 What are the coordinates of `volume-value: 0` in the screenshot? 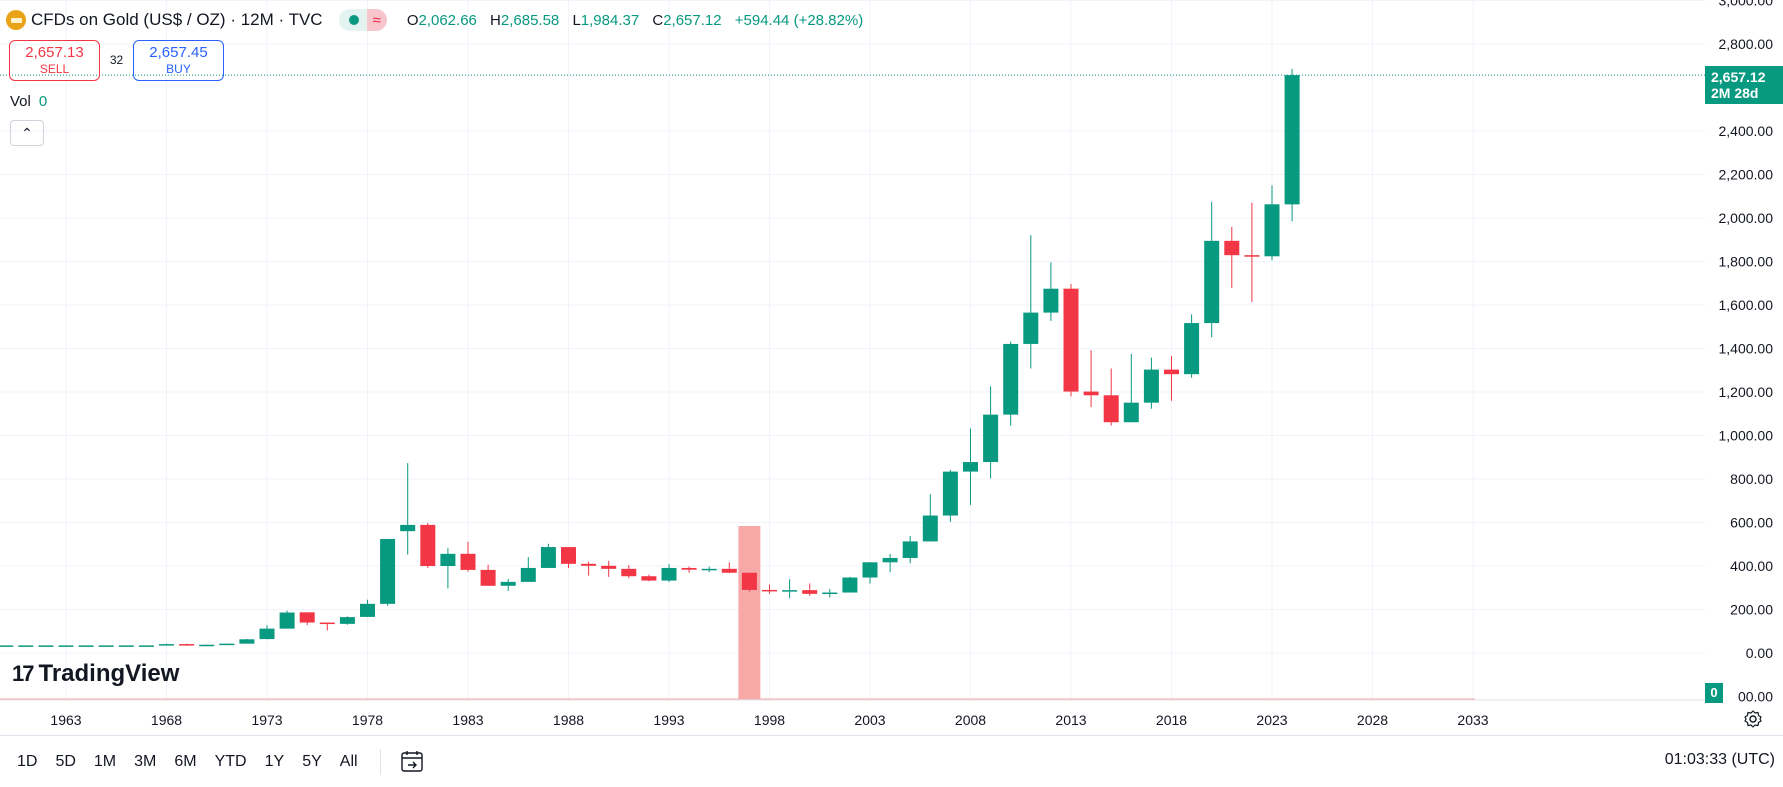 It's located at (43, 101).